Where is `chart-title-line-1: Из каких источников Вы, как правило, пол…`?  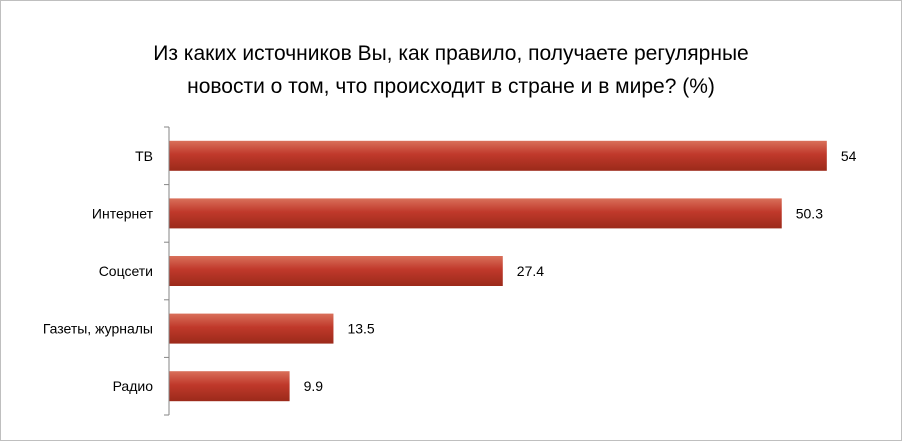 chart-title-line-1: Из каких источников Вы, как правило, пол… is located at coordinates (451, 53).